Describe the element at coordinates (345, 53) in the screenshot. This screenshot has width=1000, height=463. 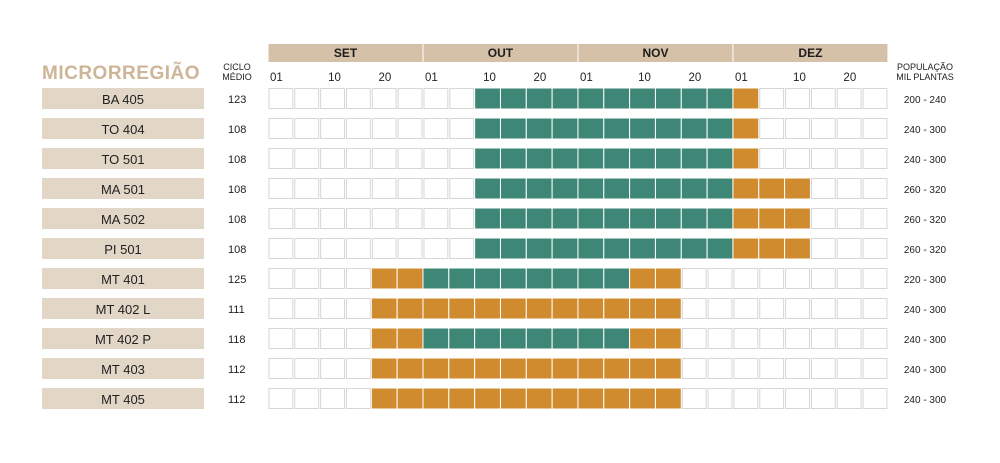
I see `month-header-set` at that location.